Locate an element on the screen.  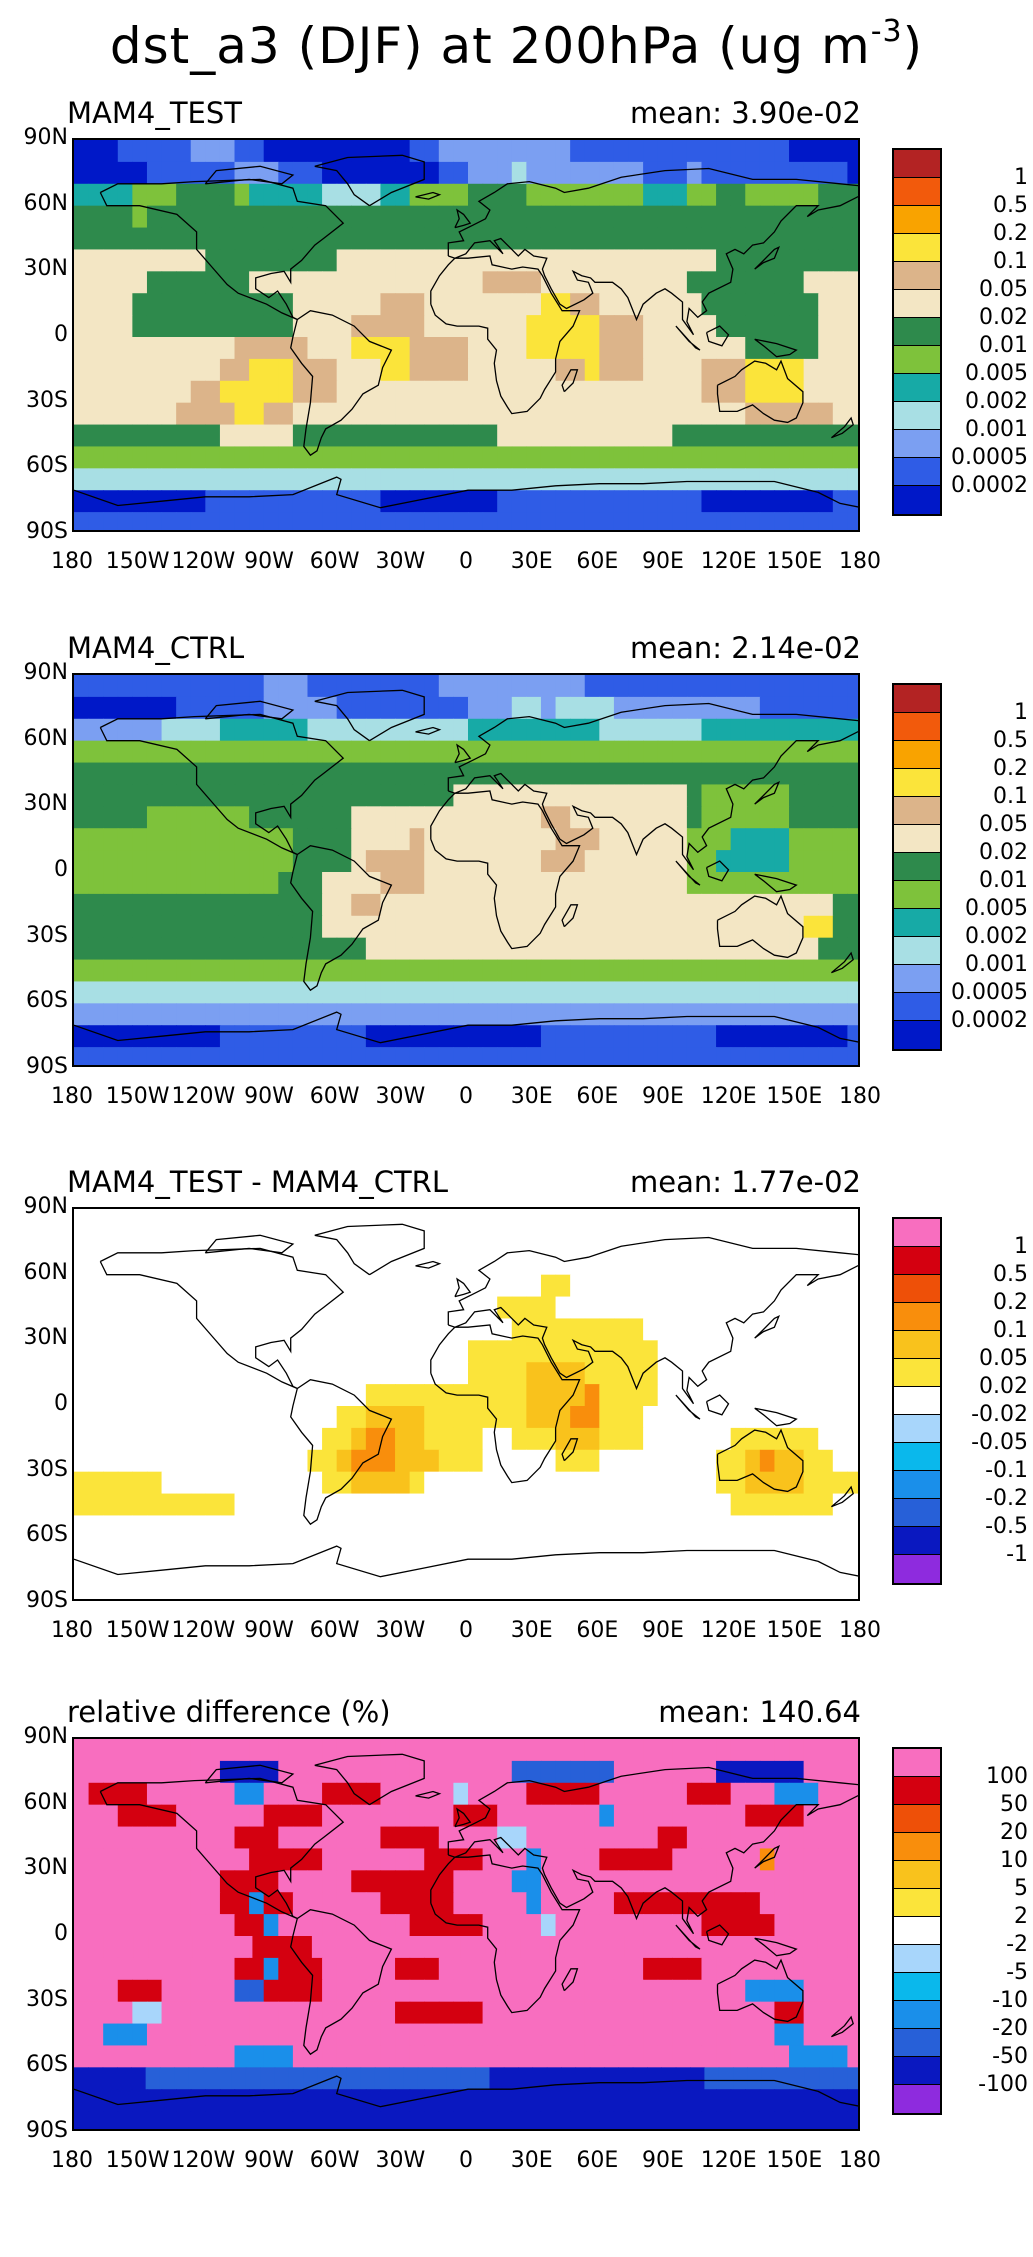
colorbar-label: 0.05 is located at coordinates (1003, 1358).